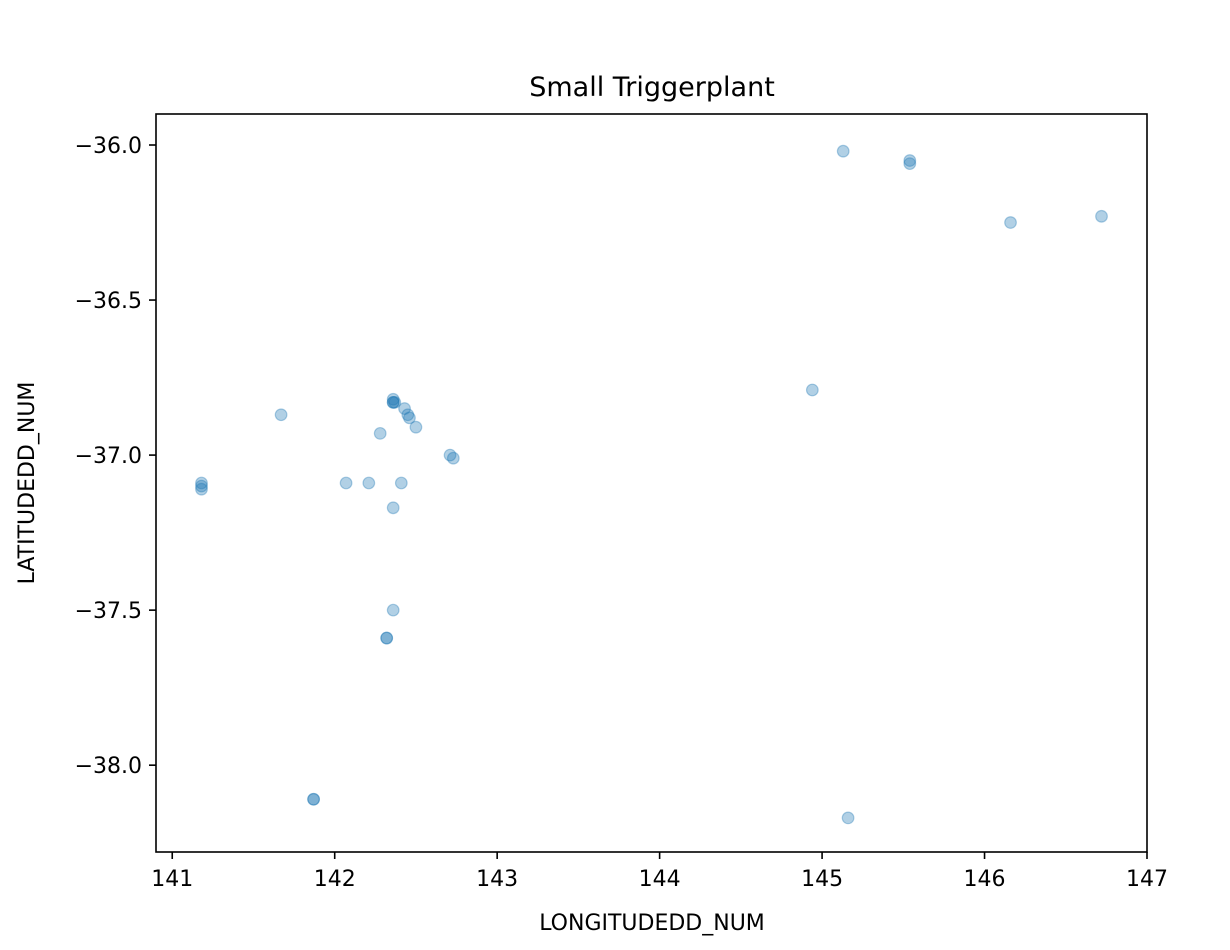  I want to click on x-tick-label: 147, so click(1147, 879).